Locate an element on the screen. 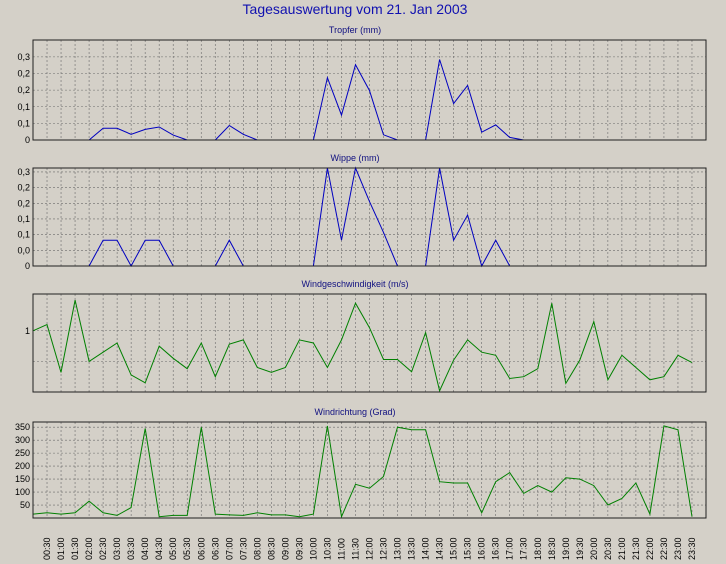 Image resolution: width=726 pixels, height=564 pixels. y-tick-label: 250 is located at coordinates (22, 453).